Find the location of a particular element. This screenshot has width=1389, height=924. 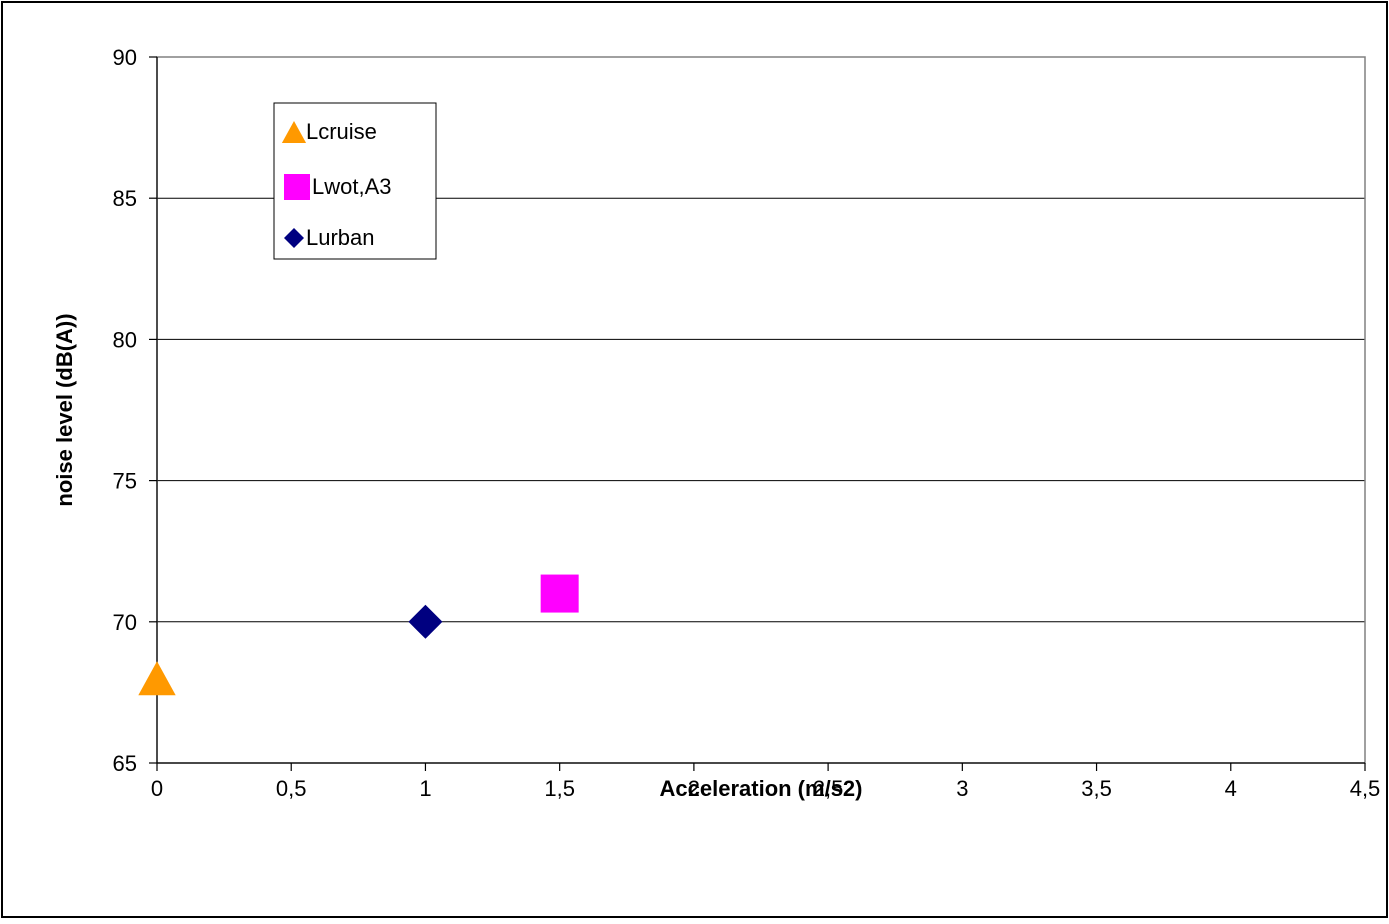

legend-label: Lwot,A3 is located at coordinates (352, 186).